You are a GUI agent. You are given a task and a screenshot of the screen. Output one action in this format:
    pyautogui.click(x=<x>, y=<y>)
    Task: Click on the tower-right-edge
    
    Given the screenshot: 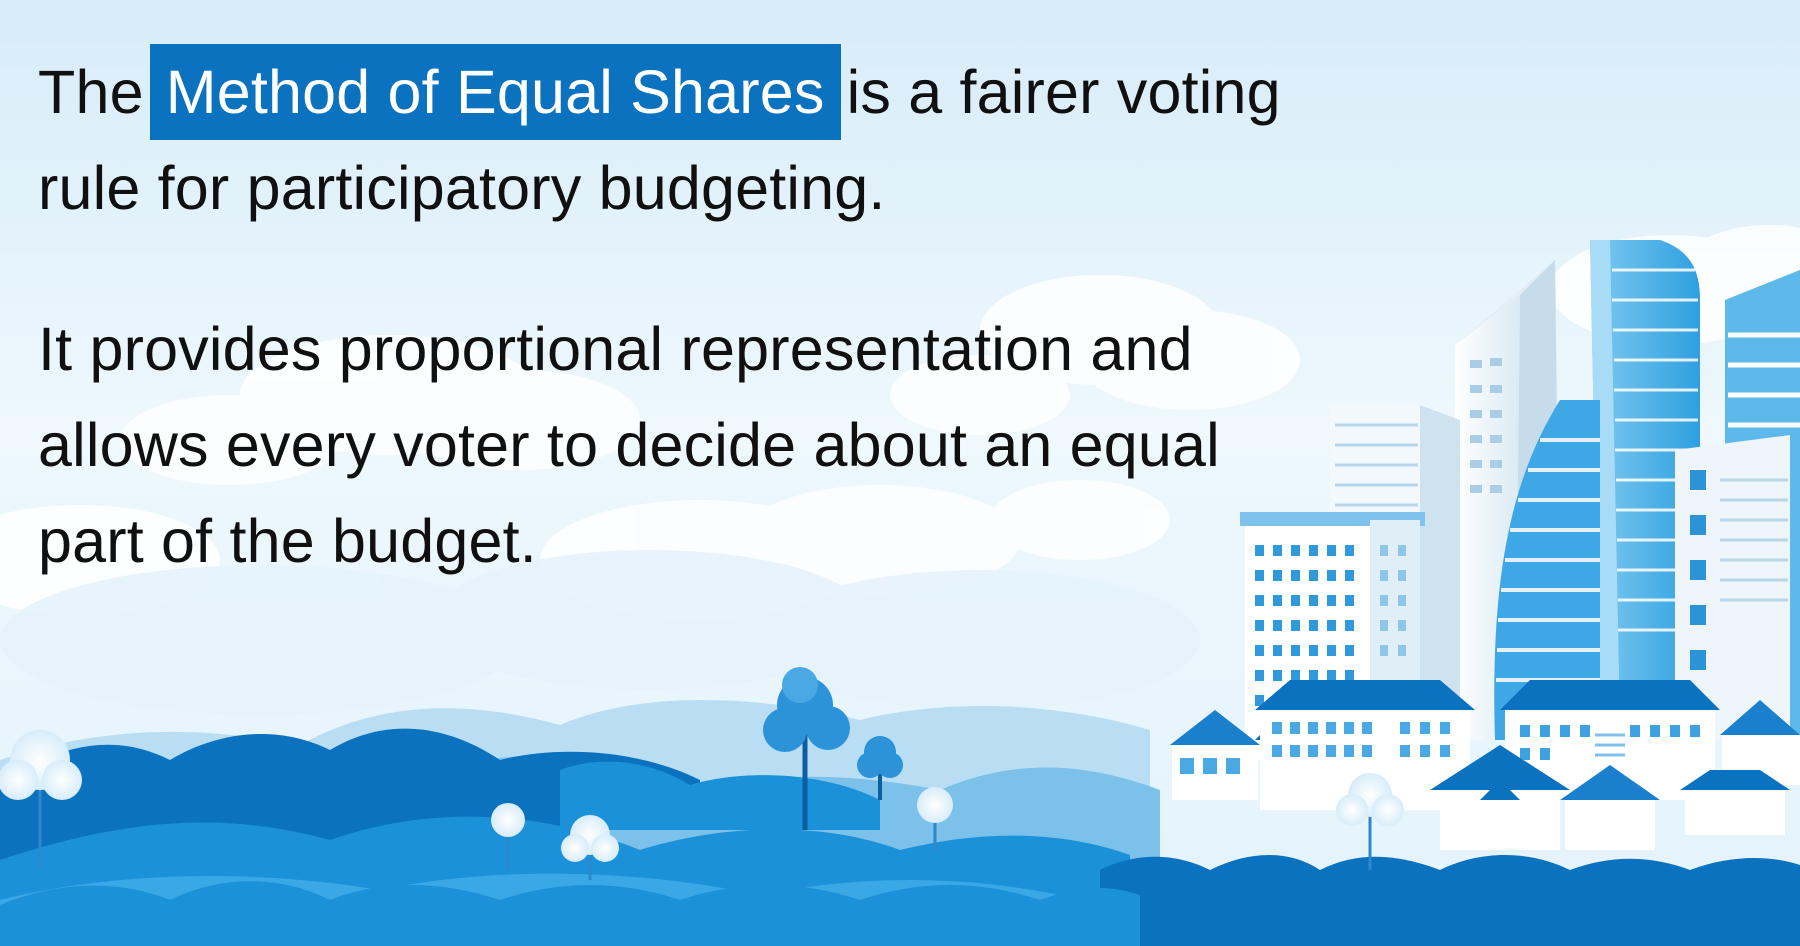 What is the action you would take?
    pyautogui.click(x=1737, y=505)
    